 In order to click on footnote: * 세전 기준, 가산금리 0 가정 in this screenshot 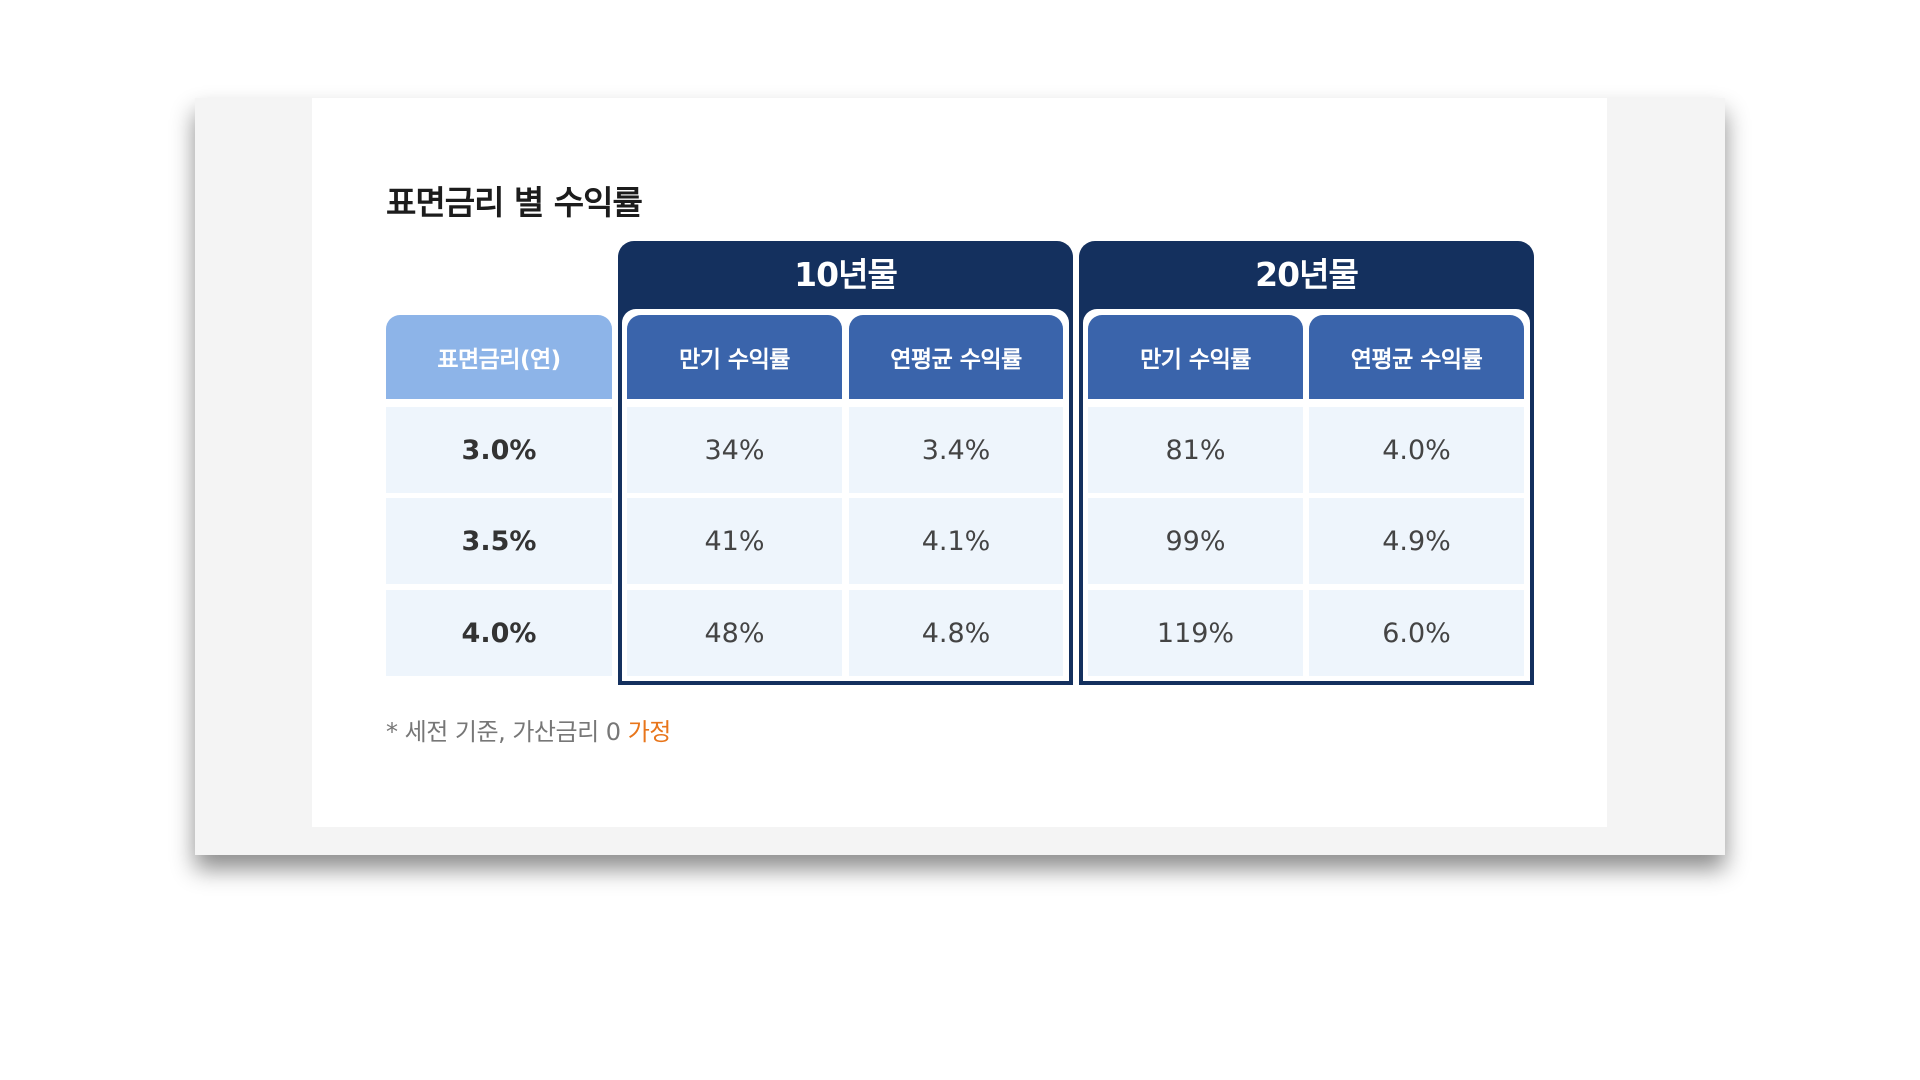, I will do `click(528, 729)`.